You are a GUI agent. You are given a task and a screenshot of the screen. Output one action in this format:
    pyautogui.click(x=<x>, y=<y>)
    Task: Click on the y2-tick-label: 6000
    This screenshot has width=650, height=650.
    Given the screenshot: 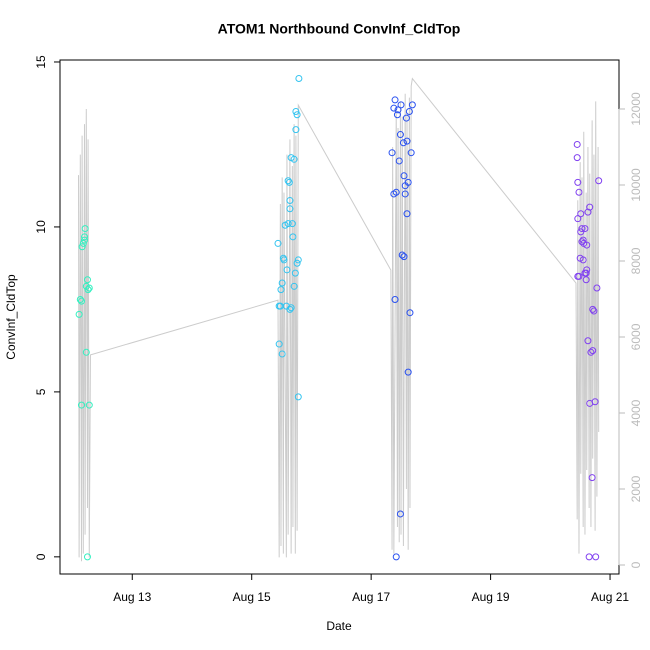 What is the action you would take?
    pyautogui.click(x=636, y=336)
    